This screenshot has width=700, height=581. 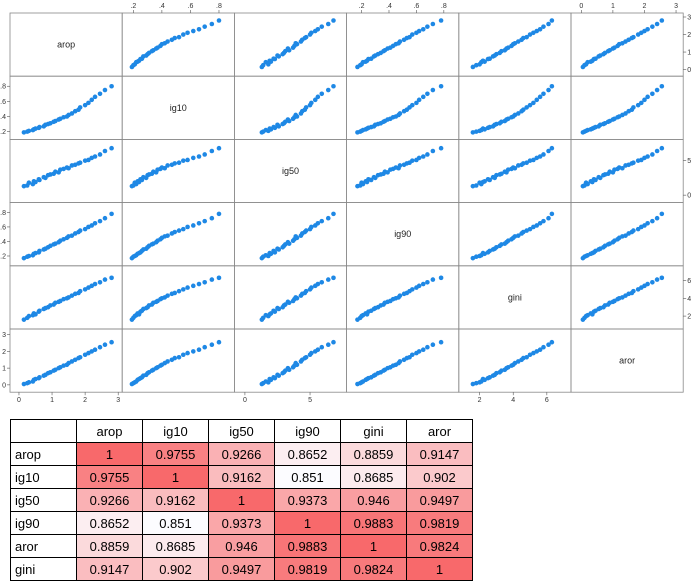 What do you see at coordinates (402, 234) in the screenshot?
I see `variable-label: ig90` at bounding box center [402, 234].